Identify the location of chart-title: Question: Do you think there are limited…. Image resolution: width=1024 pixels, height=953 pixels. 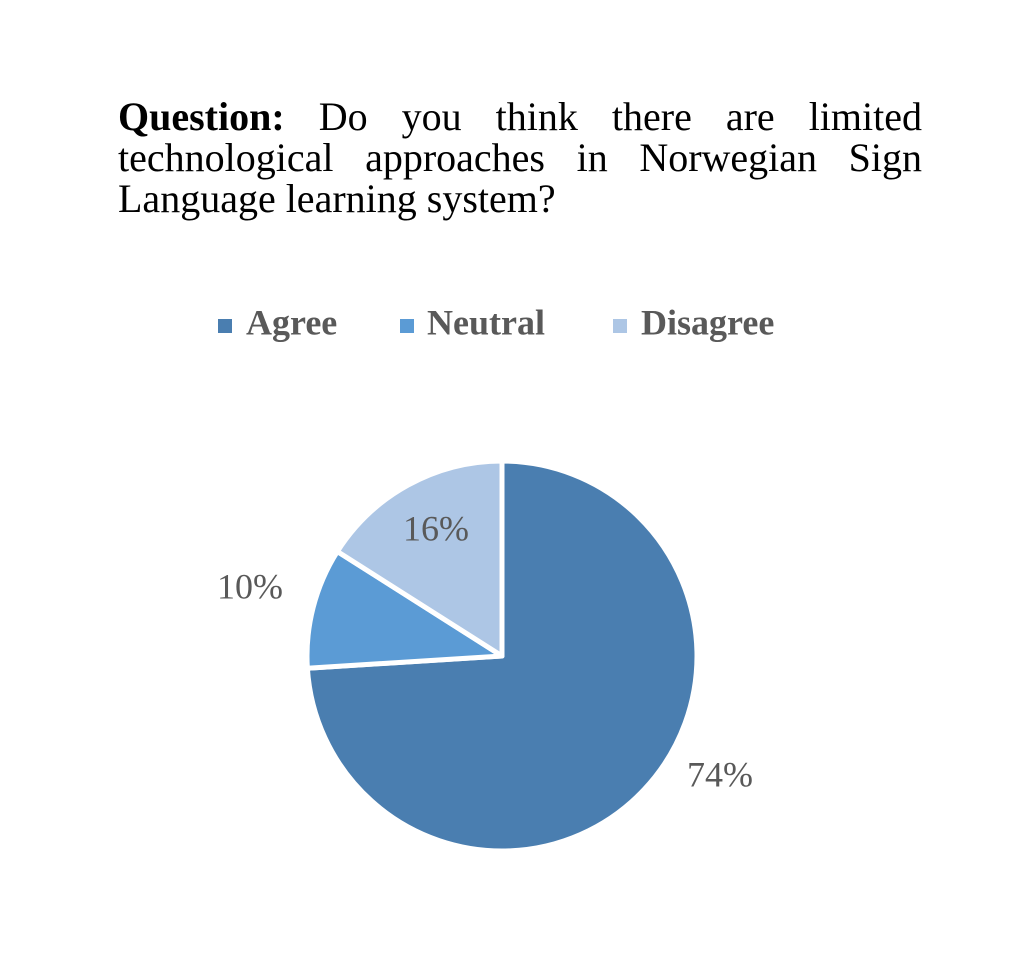
(520, 157).